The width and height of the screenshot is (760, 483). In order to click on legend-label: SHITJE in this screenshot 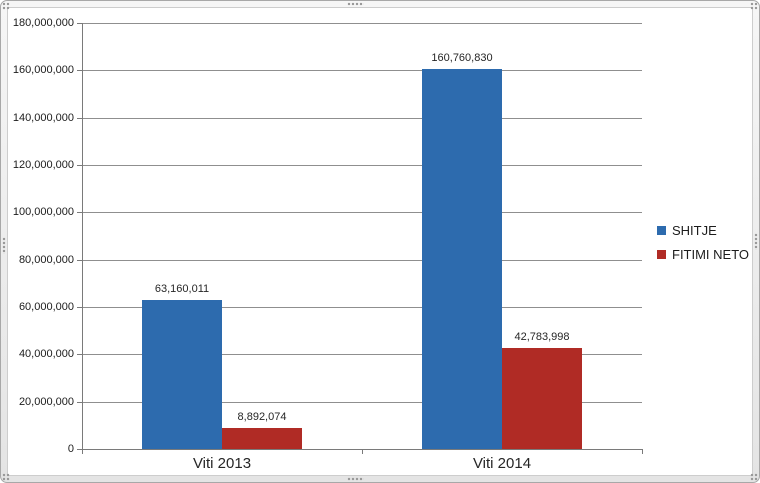, I will do `click(694, 230)`.